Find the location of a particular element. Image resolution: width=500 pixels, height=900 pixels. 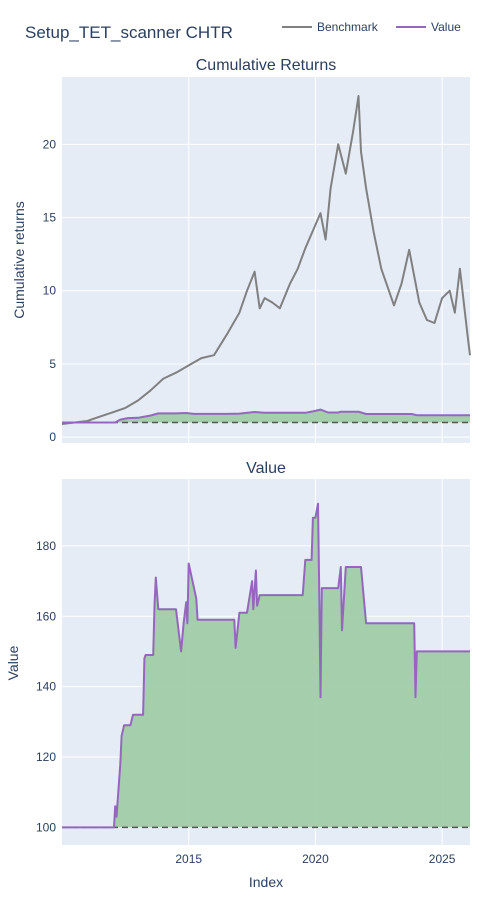

legend-label-value: Value is located at coordinates (446, 27).